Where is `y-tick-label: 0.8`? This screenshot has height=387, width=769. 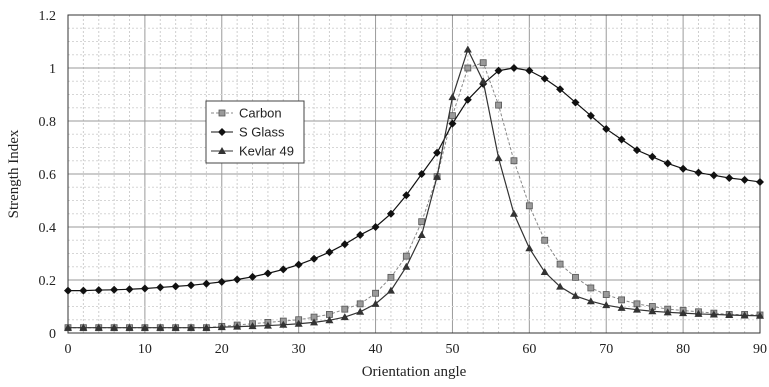 y-tick-label: 0.8 is located at coordinates (48, 122).